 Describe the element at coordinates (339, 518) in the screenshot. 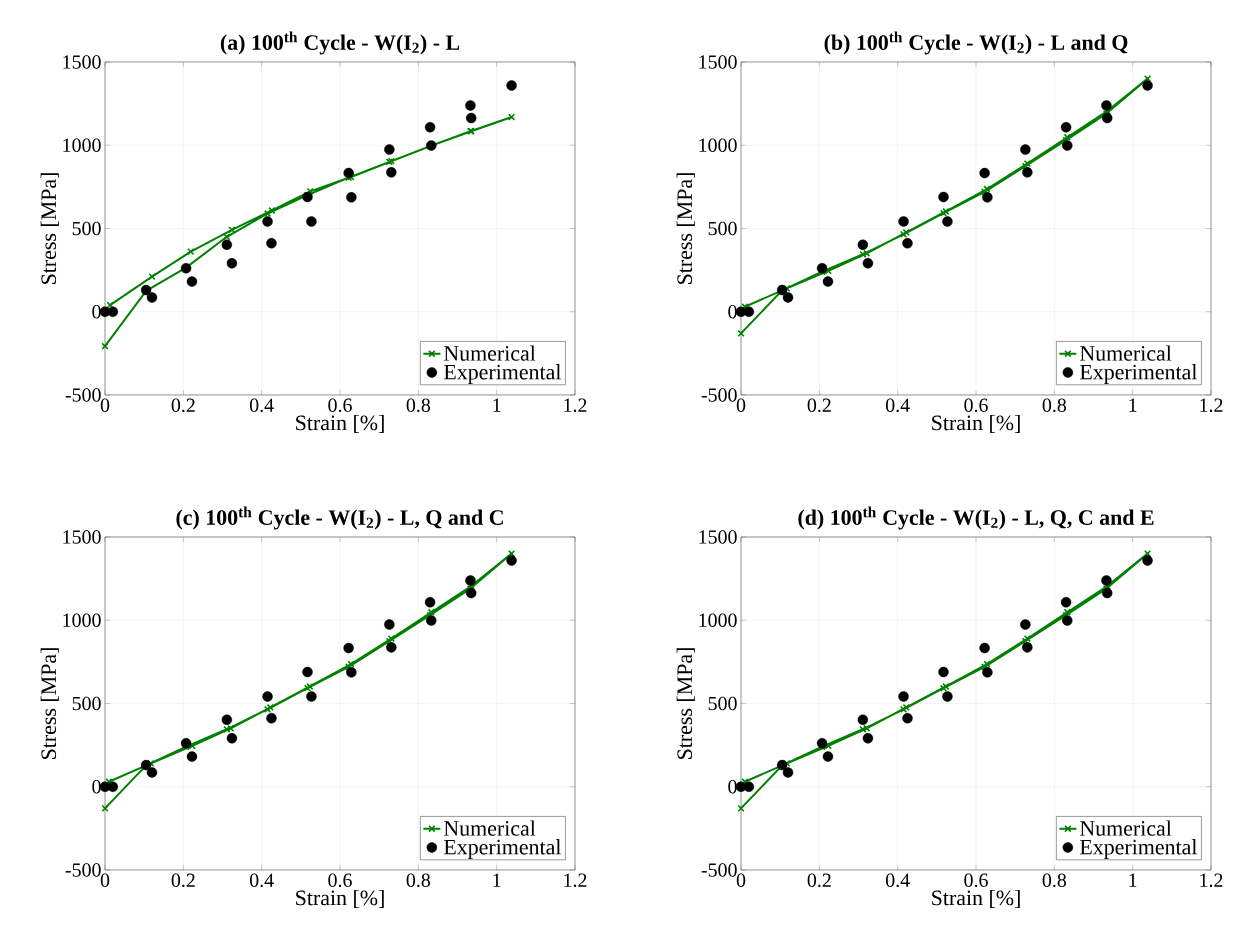

I see `chart-title: (c) 100$^{th}$ Cycle - W(I$_{2}$) - L, Q and C` at that location.